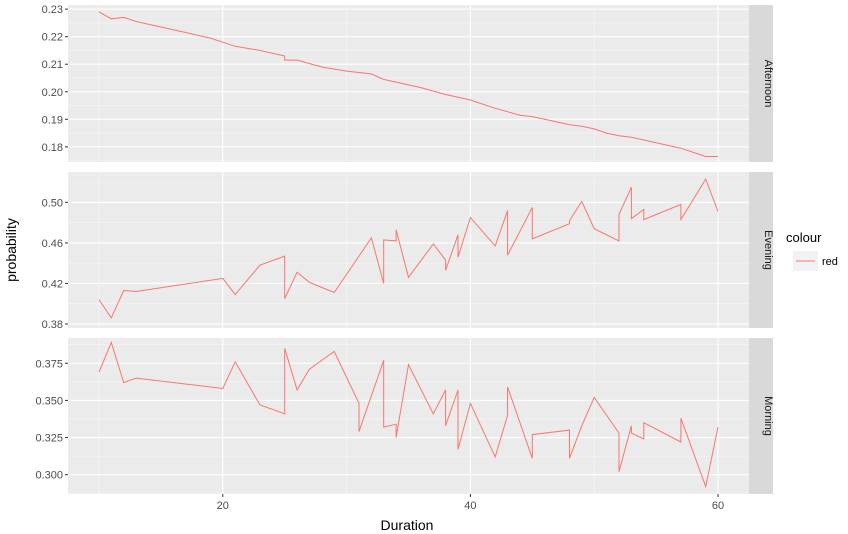  I want to click on y-tick-label: 0.350, so click(49, 401).